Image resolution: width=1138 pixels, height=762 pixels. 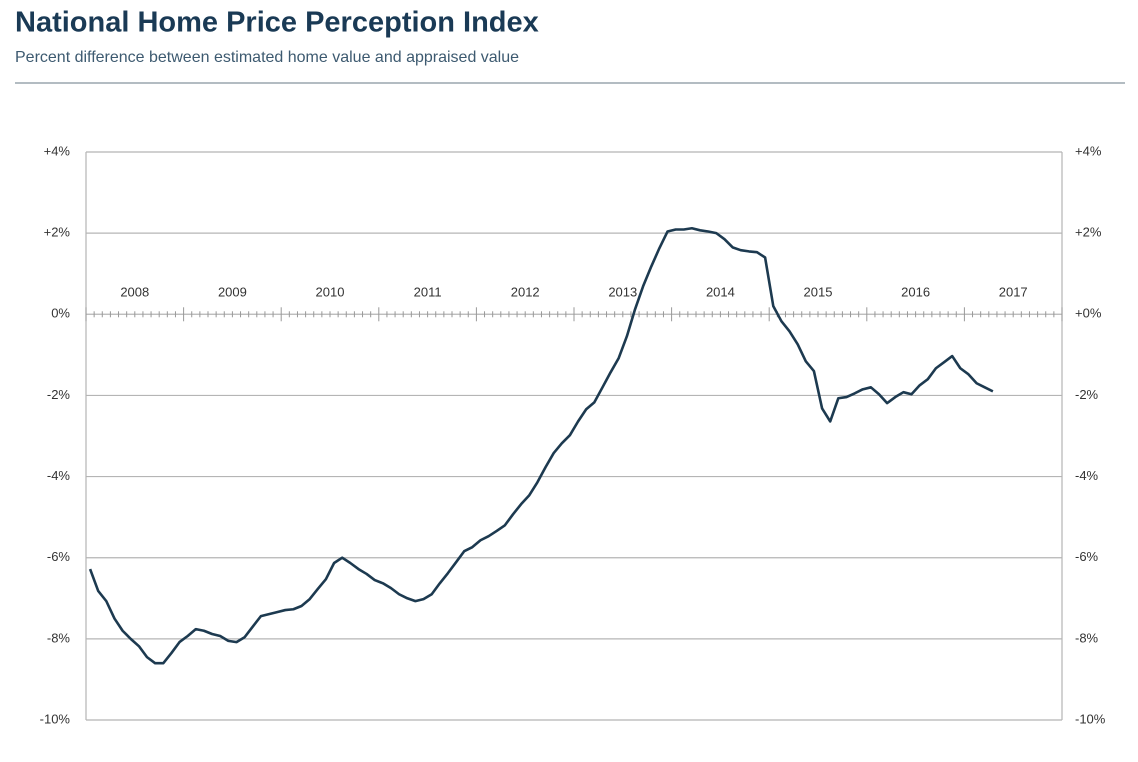 I want to click on x-tick-label: 2011, so click(x=428, y=291).